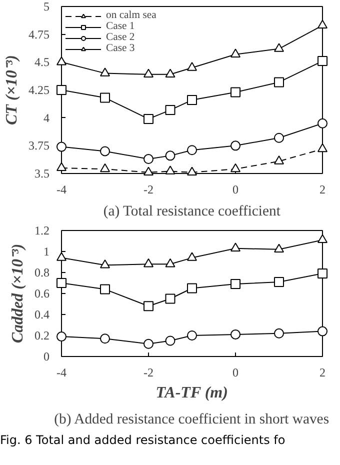 This screenshot has height=465, width=340. Describe the element at coordinates (42, 315) in the screenshot. I see `y-tick-label: 0.4` at that location.